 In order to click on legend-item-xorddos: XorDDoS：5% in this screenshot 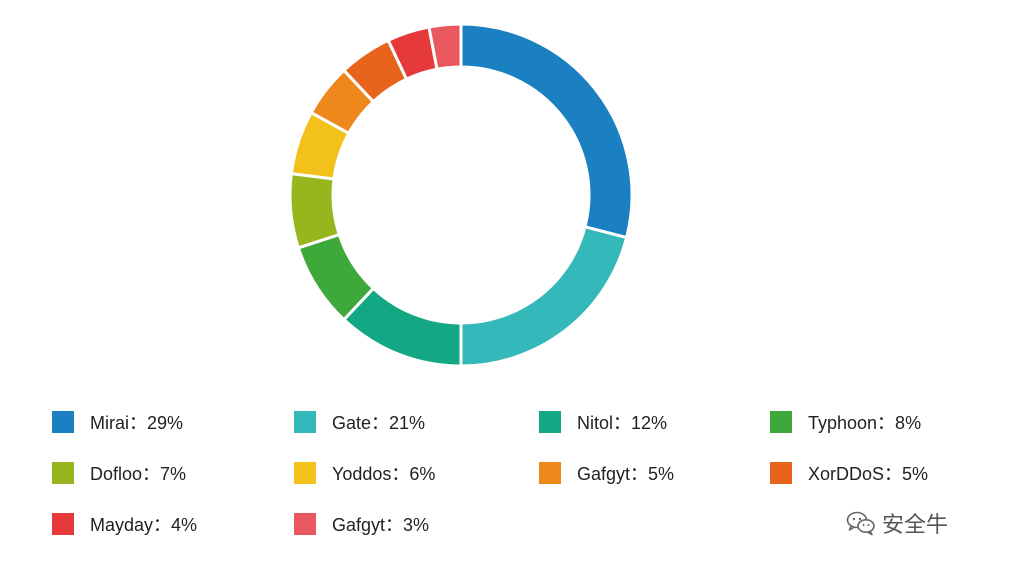, I will do `click(849, 473)`.